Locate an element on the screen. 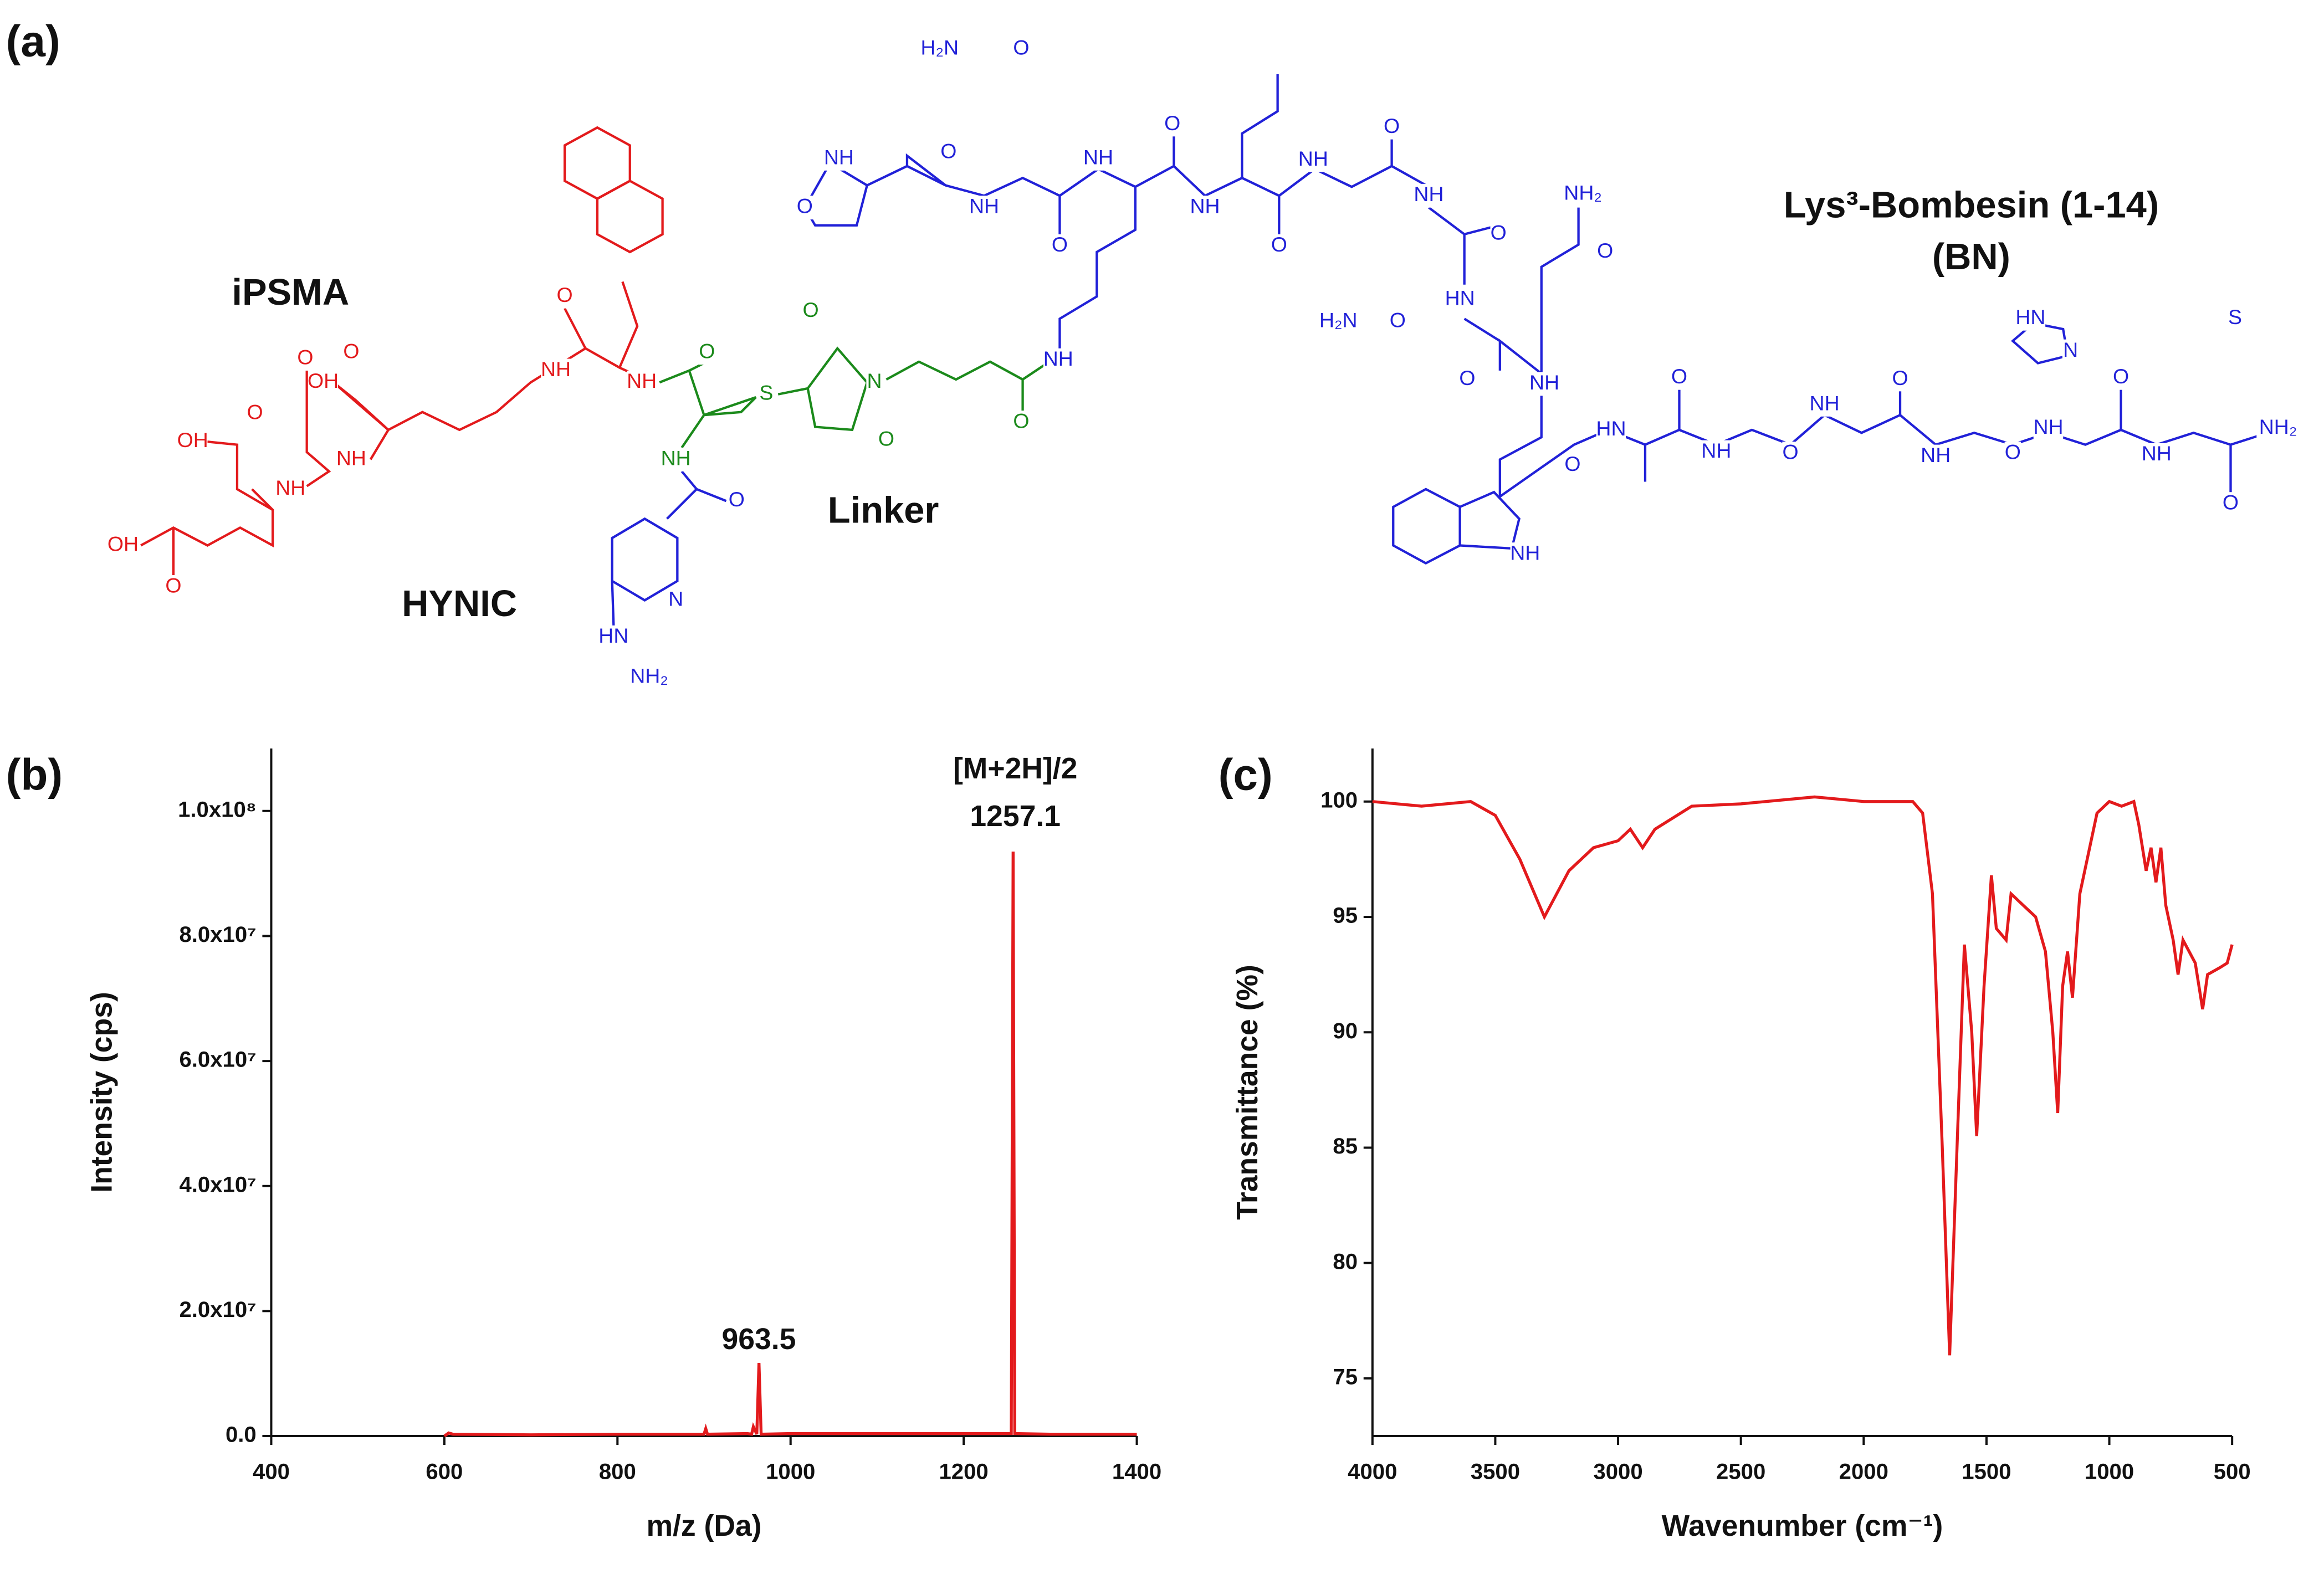 This screenshot has width=2324, height=1574. y-tick-label: 85 is located at coordinates (1345, 1146).